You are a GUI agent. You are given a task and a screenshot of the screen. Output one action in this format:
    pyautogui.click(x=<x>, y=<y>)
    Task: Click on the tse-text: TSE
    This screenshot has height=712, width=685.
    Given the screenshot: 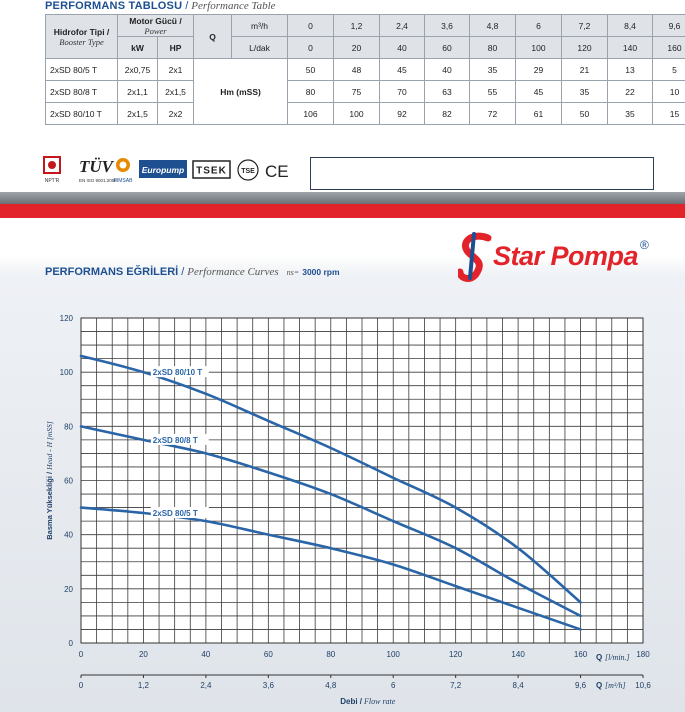 What is the action you would take?
    pyautogui.click(x=248, y=171)
    